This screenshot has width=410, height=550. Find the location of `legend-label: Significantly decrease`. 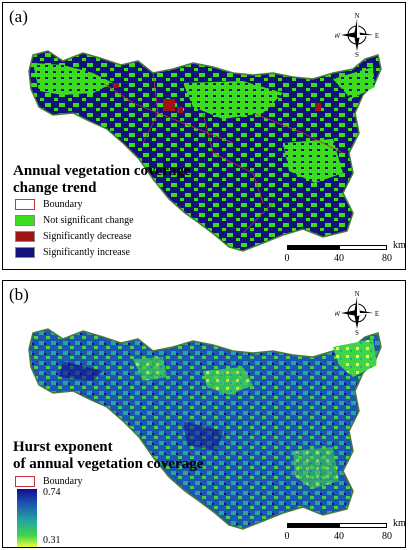

legend-label: Significantly decrease is located at coordinates (87, 236).